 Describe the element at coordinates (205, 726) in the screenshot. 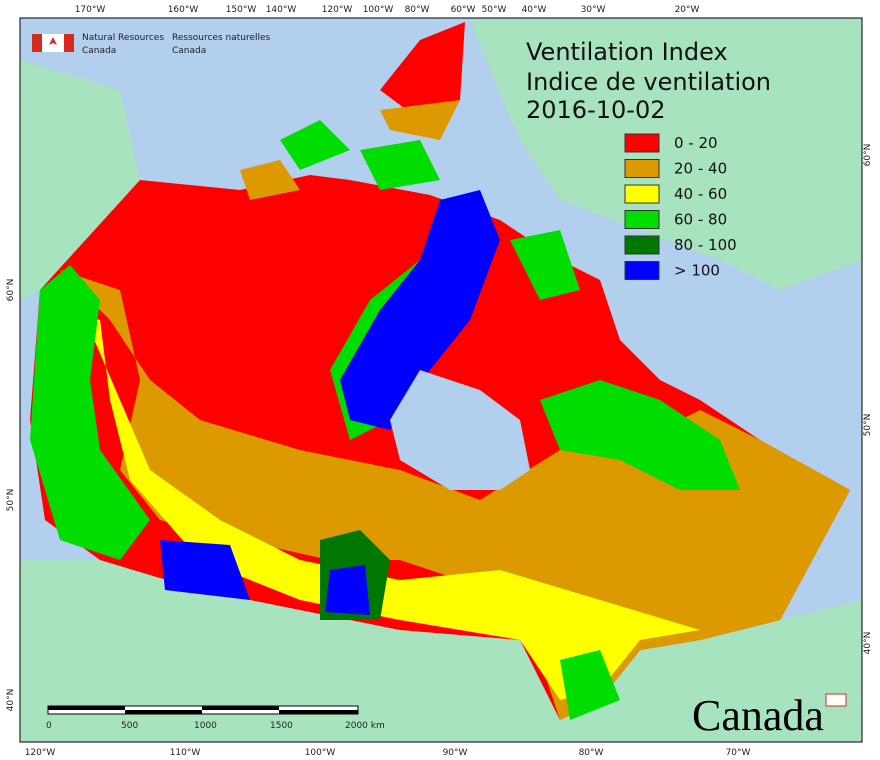

I see `scale-label: 1000` at that location.